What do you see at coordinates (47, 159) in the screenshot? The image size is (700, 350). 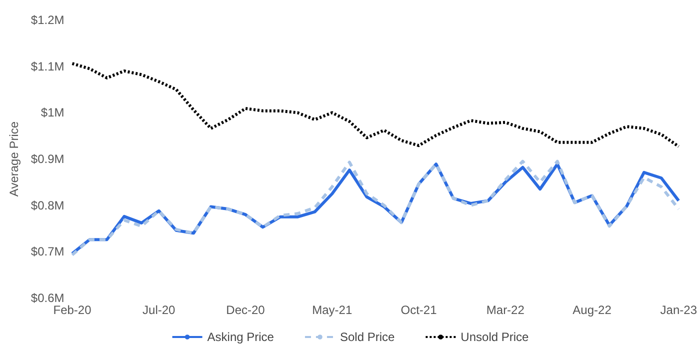 I see `y-tick-label: $0.9M` at bounding box center [47, 159].